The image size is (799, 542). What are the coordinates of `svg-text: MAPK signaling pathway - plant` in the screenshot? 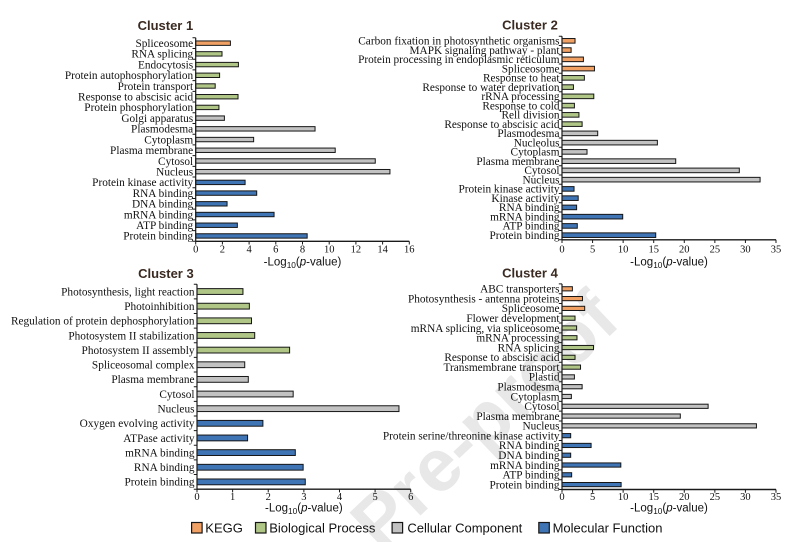 It's located at (485, 51).